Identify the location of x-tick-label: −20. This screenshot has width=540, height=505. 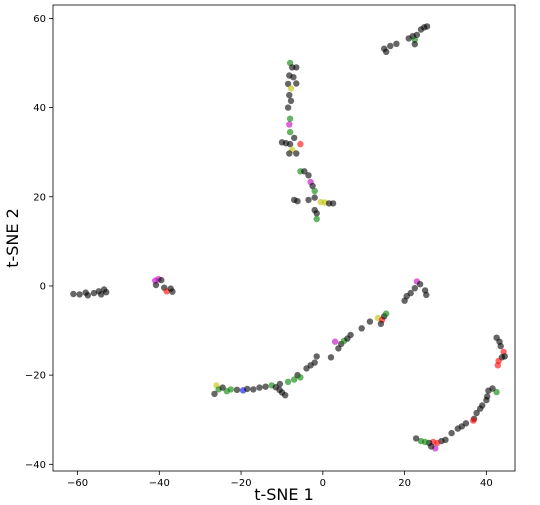
(241, 483).